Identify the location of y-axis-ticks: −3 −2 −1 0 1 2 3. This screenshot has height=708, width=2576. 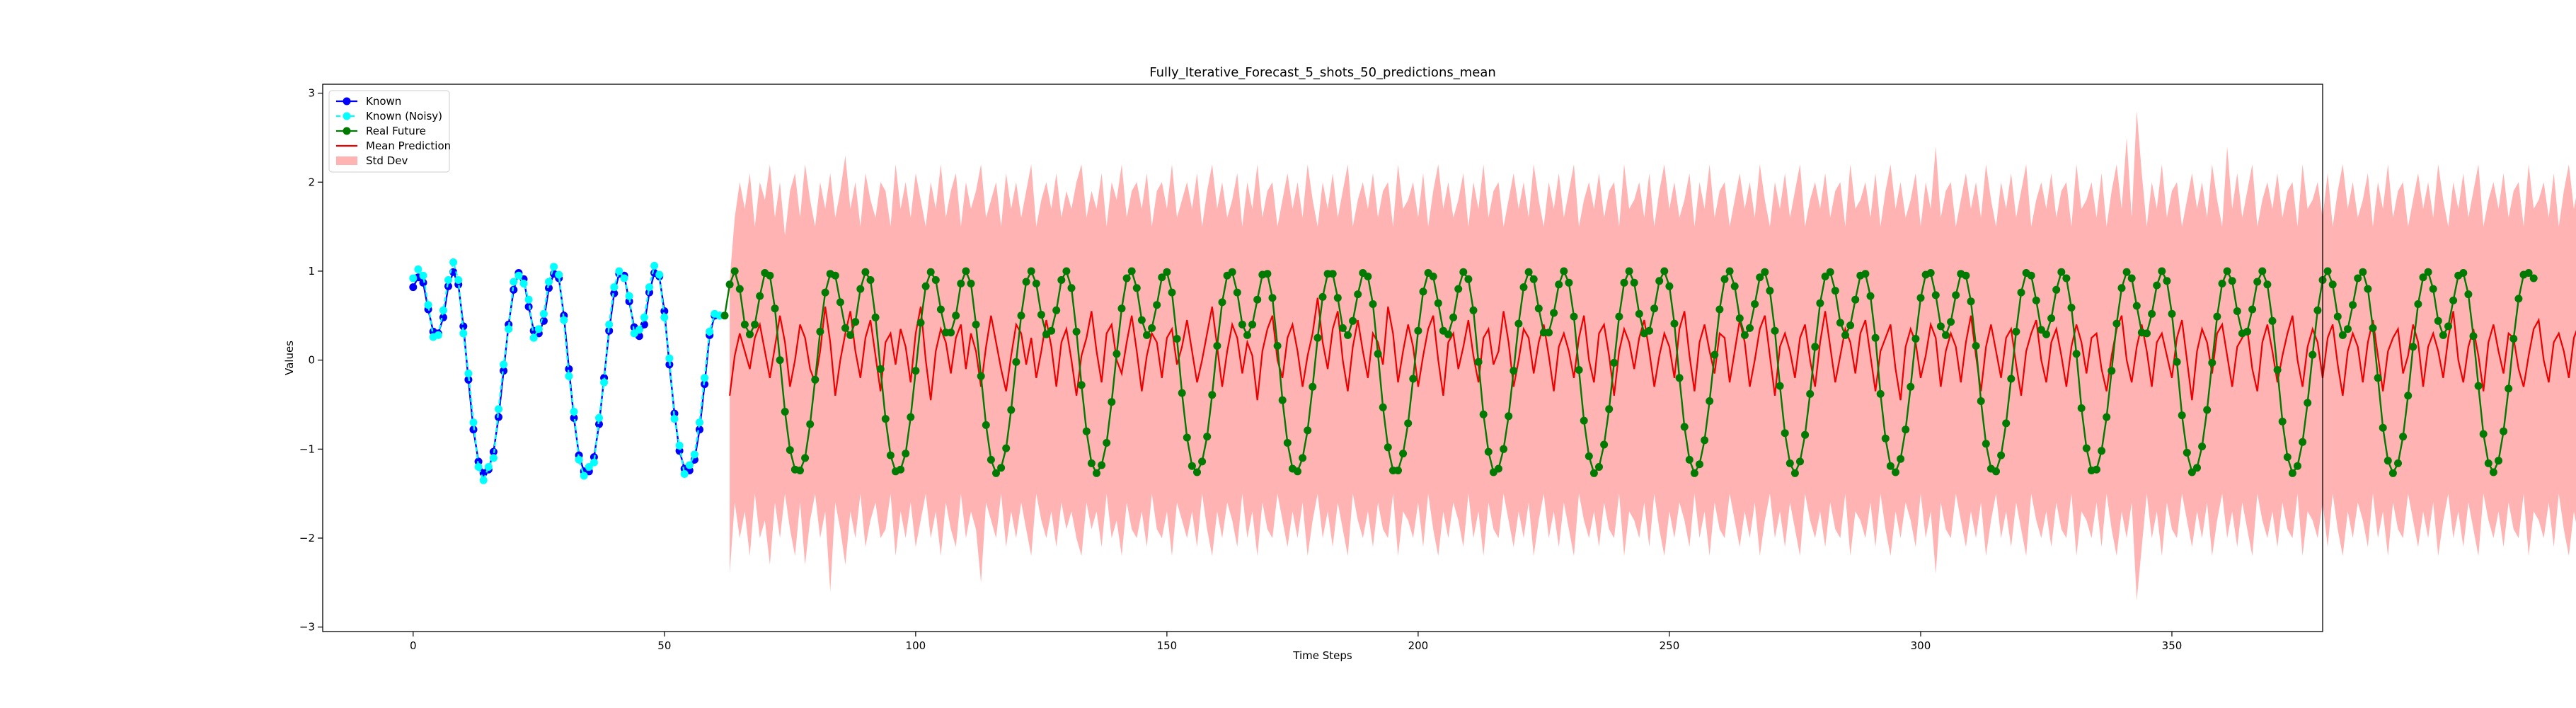
(311, 360).